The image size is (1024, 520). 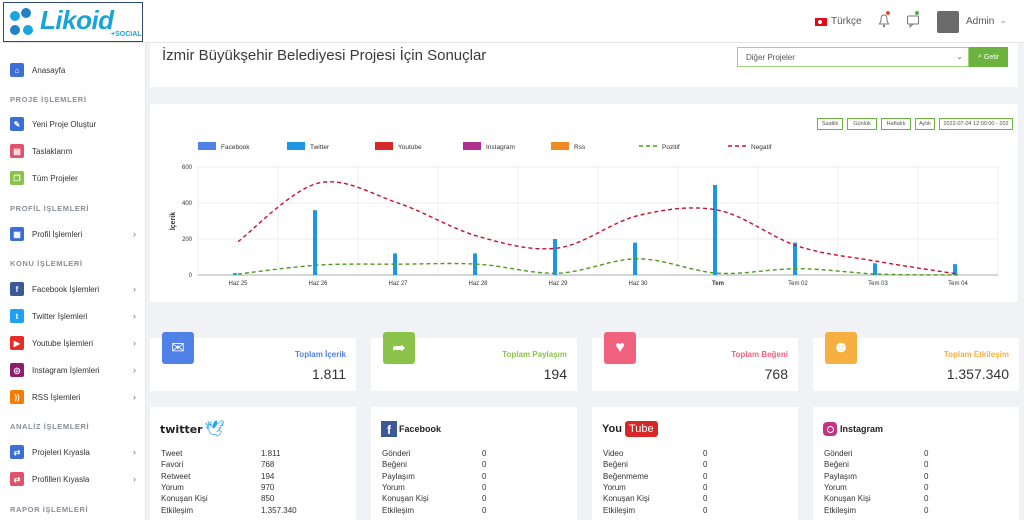 I want to click on stat-row-label: Beğeni, so click(x=615, y=465).